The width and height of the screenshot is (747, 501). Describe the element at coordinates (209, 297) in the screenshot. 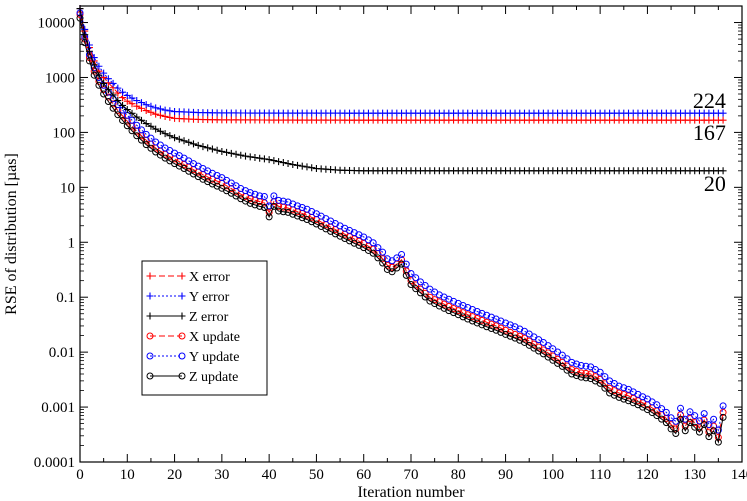

I see `legend-label: Y error` at that location.